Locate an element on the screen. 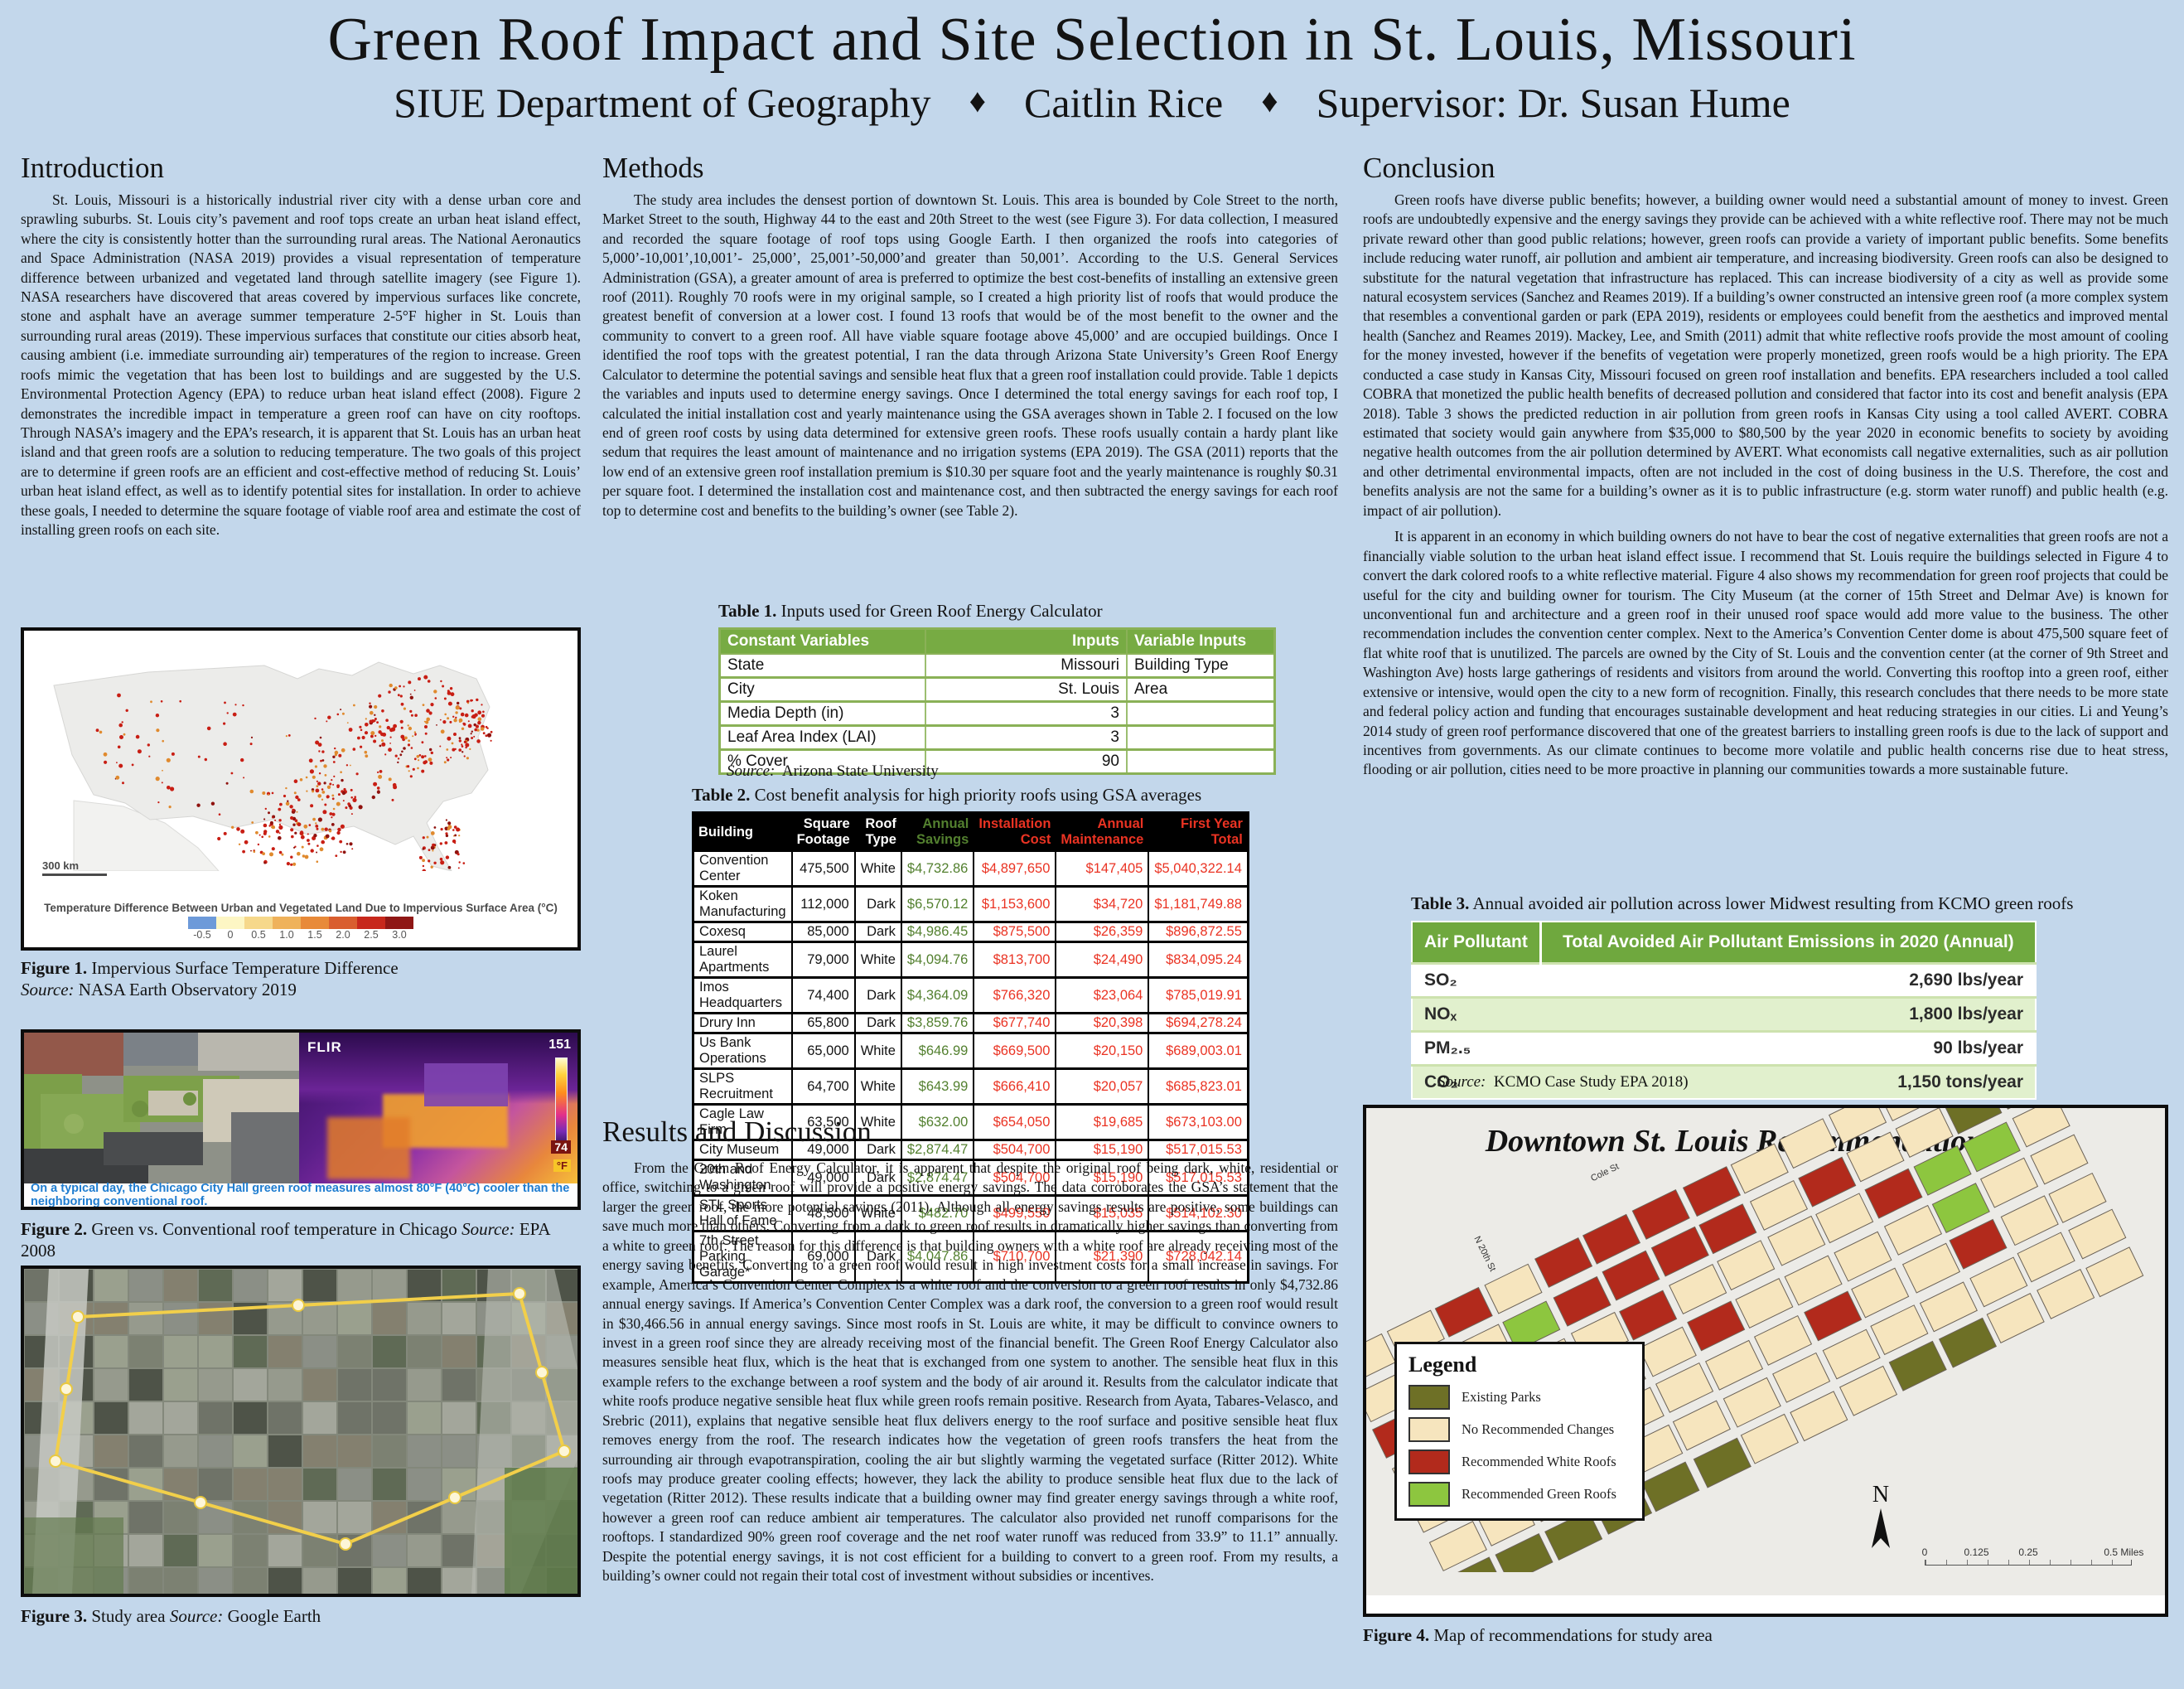  ramp-tick-label: 0 is located at coordinates (230, 935).